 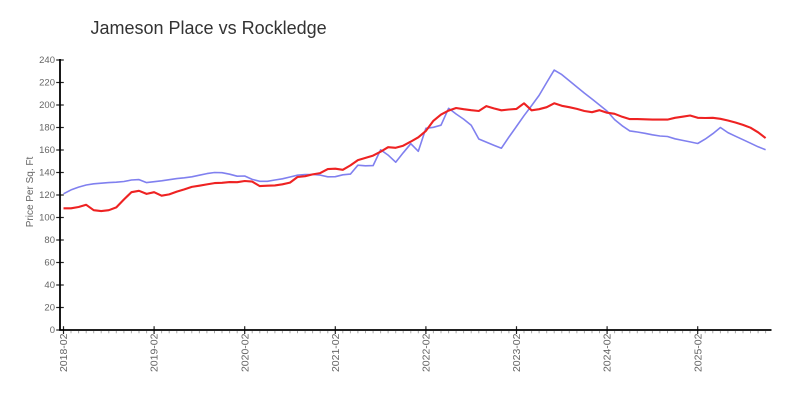 What do you see at coordinates (49, 240) in the screenshot?
I see `svg-text: 80` at bounding box center [49, 240].